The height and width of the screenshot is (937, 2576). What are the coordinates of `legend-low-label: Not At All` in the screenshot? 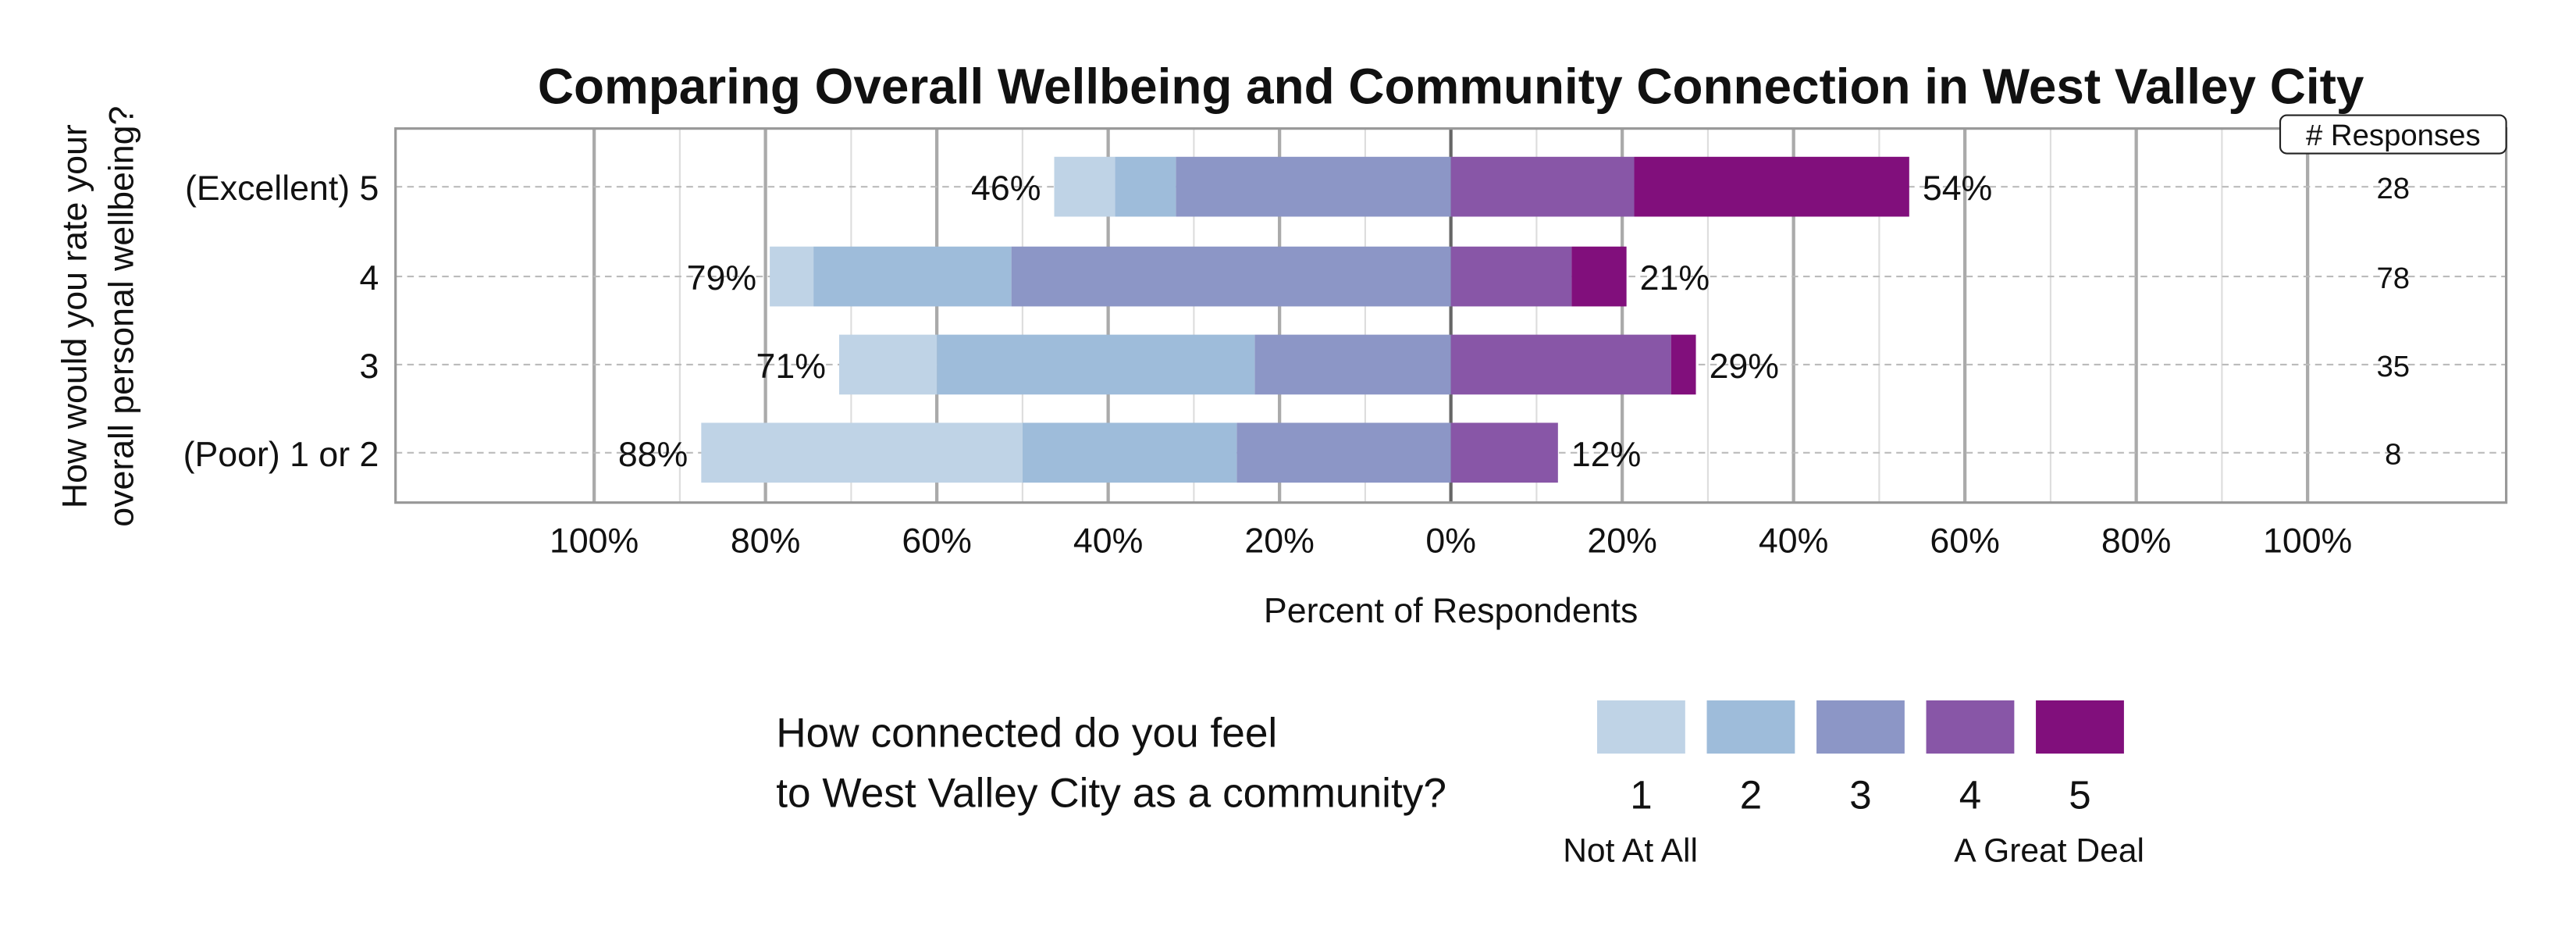 It's located at (1630, 851).